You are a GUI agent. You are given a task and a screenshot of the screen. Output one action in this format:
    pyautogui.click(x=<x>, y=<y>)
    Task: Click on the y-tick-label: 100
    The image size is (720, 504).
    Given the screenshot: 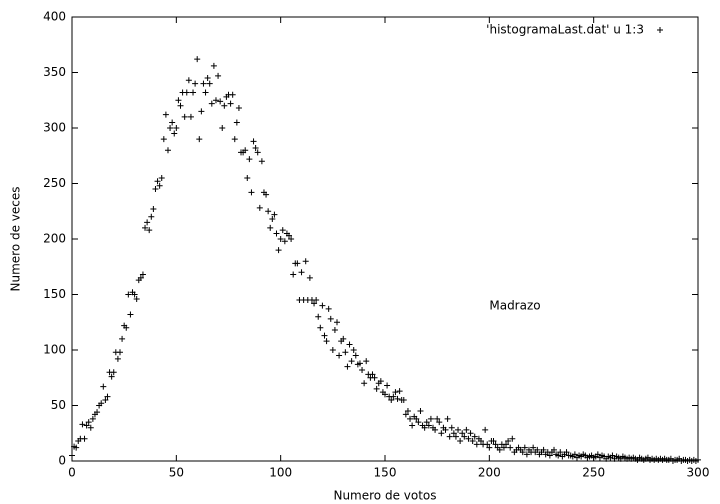 What is the action you would take?
    pyautogui.click(x=54, y=350)
    